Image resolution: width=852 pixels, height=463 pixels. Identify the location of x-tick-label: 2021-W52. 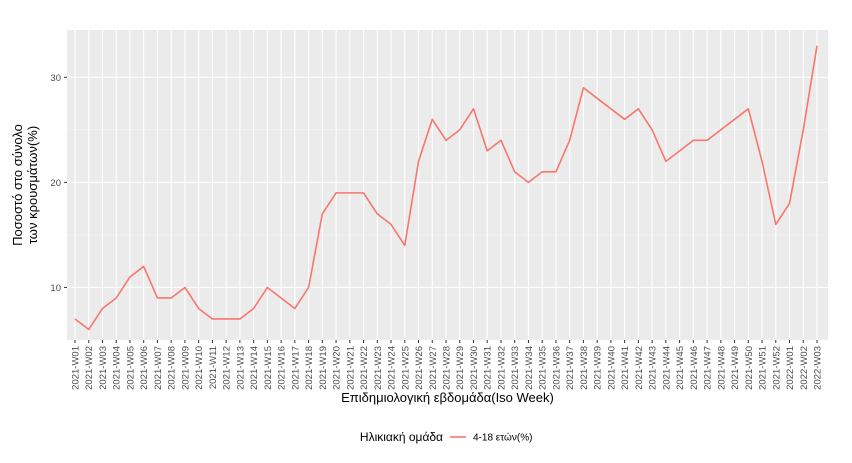
(776, 368).